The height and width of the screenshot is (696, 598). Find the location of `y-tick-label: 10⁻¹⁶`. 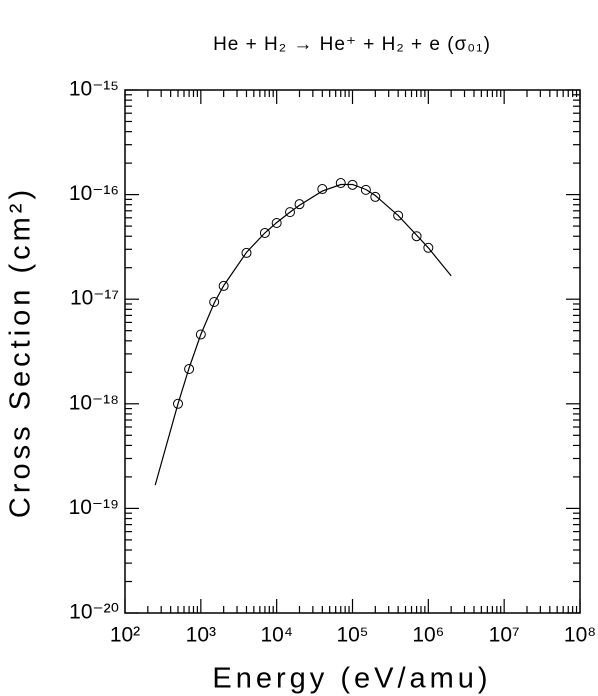

y-tick-label: 10⁻¹⁶ is located at coordinates (94, 193).